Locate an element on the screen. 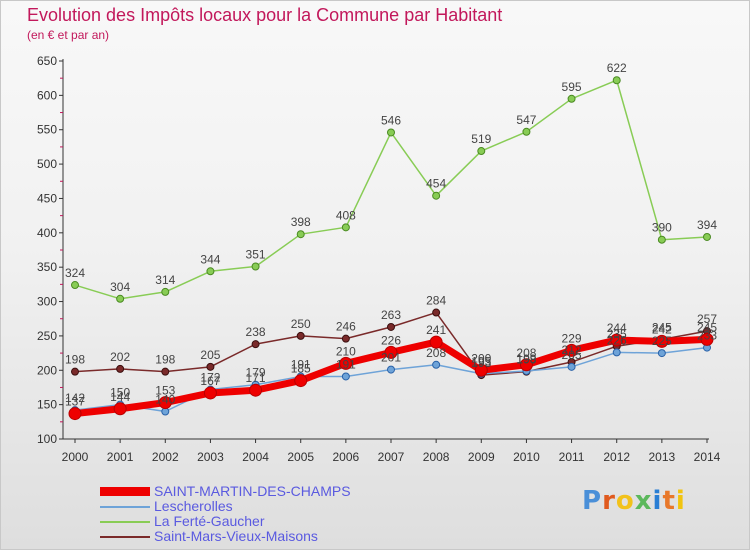 Image resolution: width=750 pixels, height=550 pixels. logo-letter: i is located at coordinates (680, 501).